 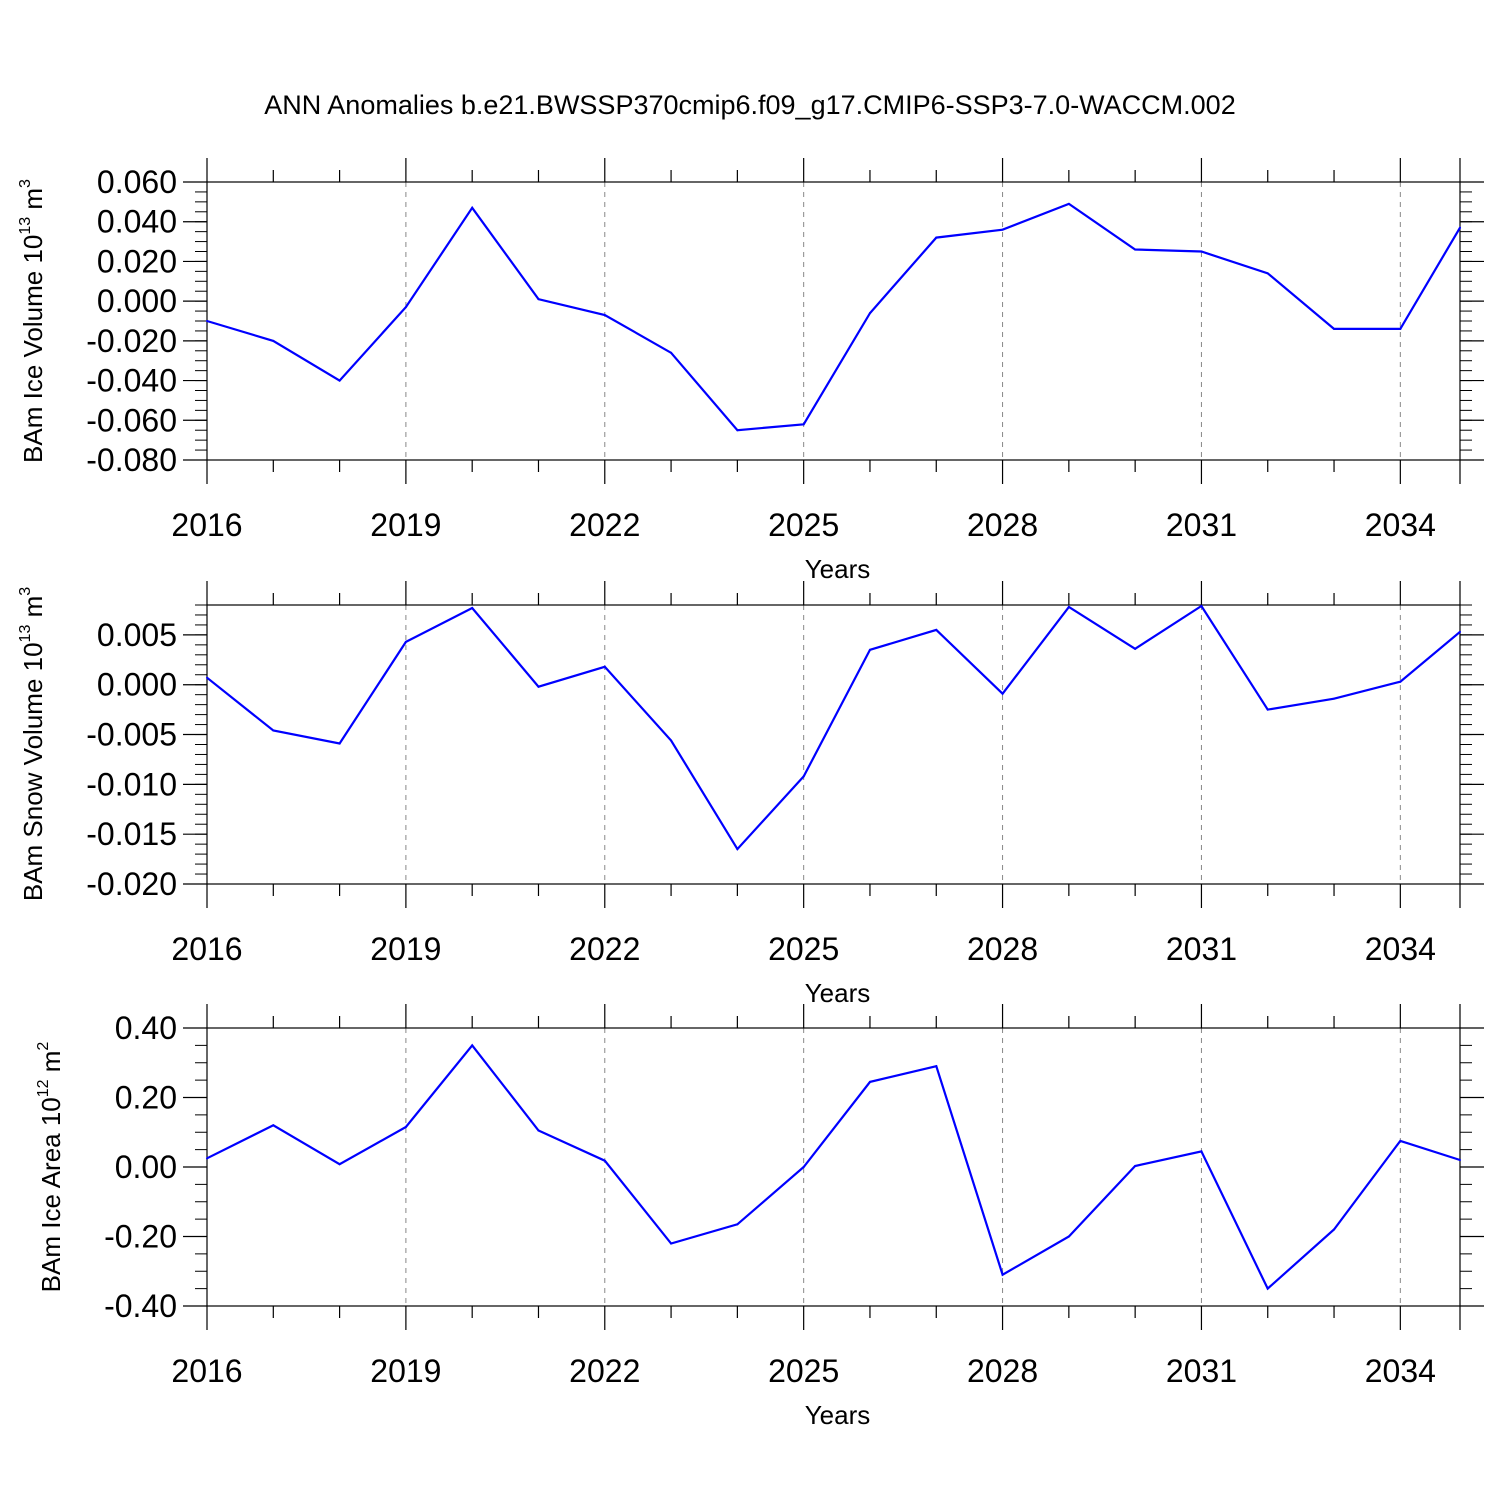 I want to click on y-tick-label: 0.005, so click(x=137, y=635).